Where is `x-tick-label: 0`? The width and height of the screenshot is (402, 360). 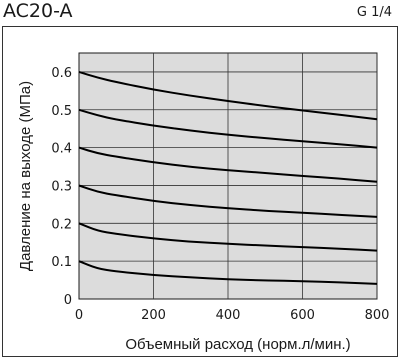
x-tick-label: 0 is located at coordinates (79, 315).